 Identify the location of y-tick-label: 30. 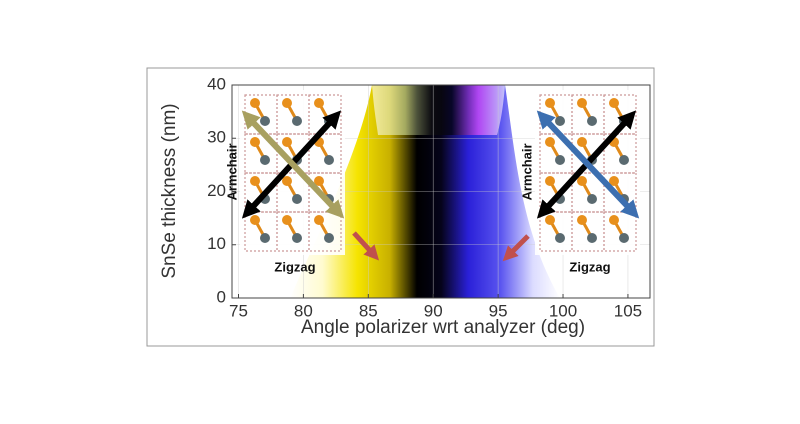
(216, 137).